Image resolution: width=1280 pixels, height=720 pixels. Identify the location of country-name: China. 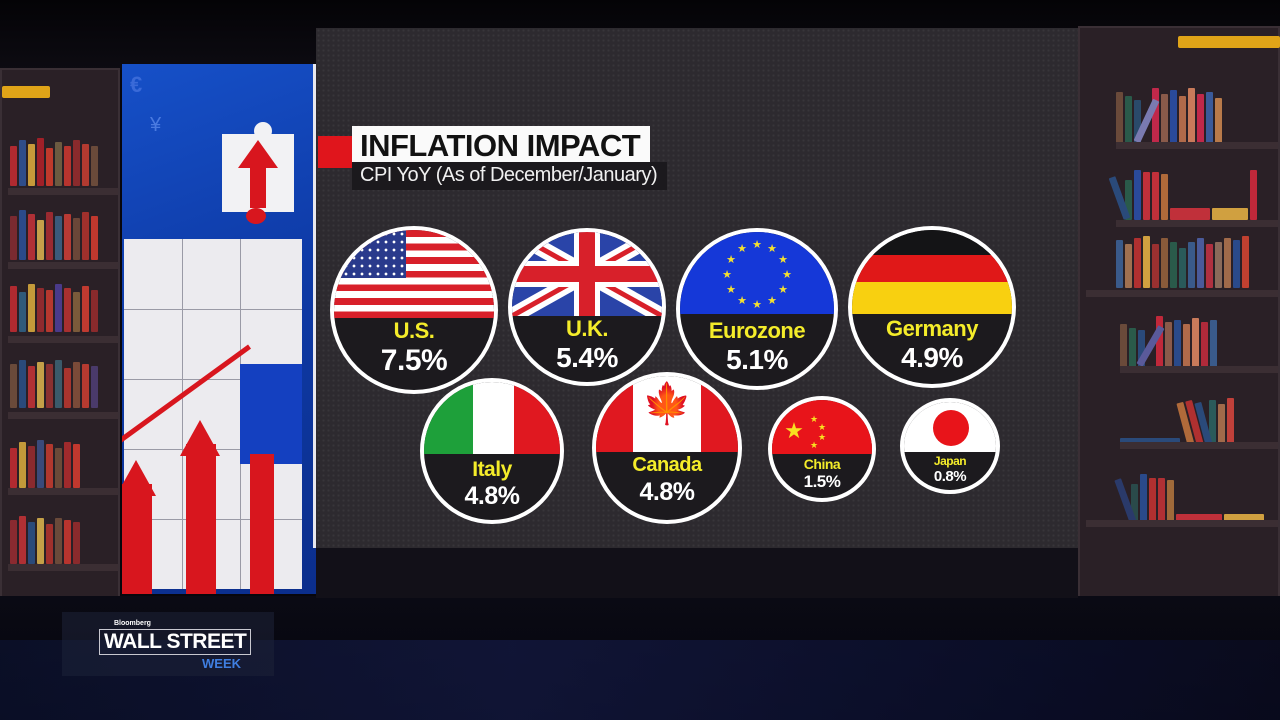
(822, 464).